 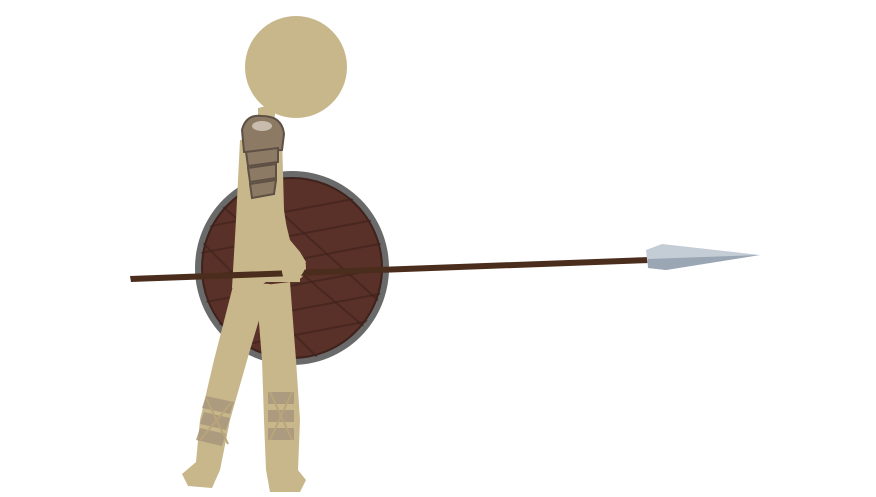 I want to click on spear-icon, so click(x=445, y=263).